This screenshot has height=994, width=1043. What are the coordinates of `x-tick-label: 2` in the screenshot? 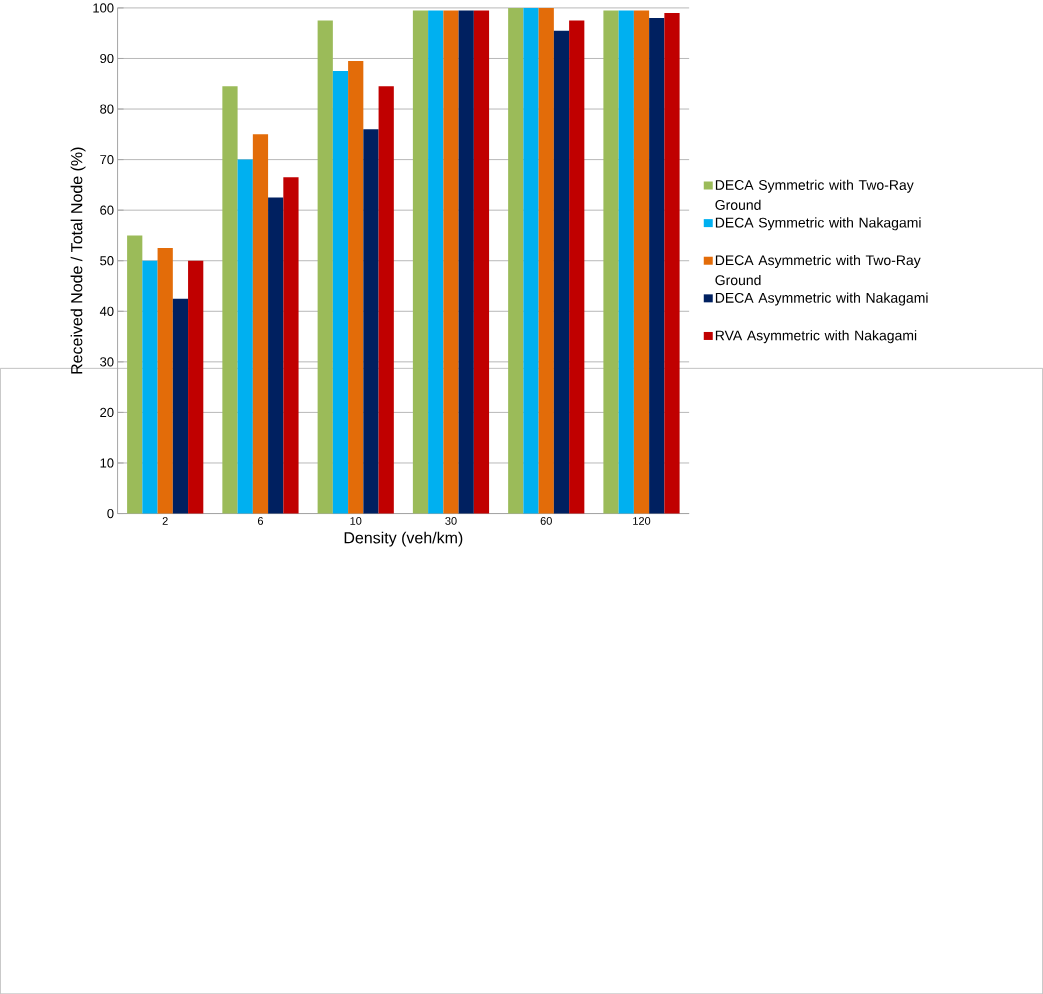 It's located at (165, 520).